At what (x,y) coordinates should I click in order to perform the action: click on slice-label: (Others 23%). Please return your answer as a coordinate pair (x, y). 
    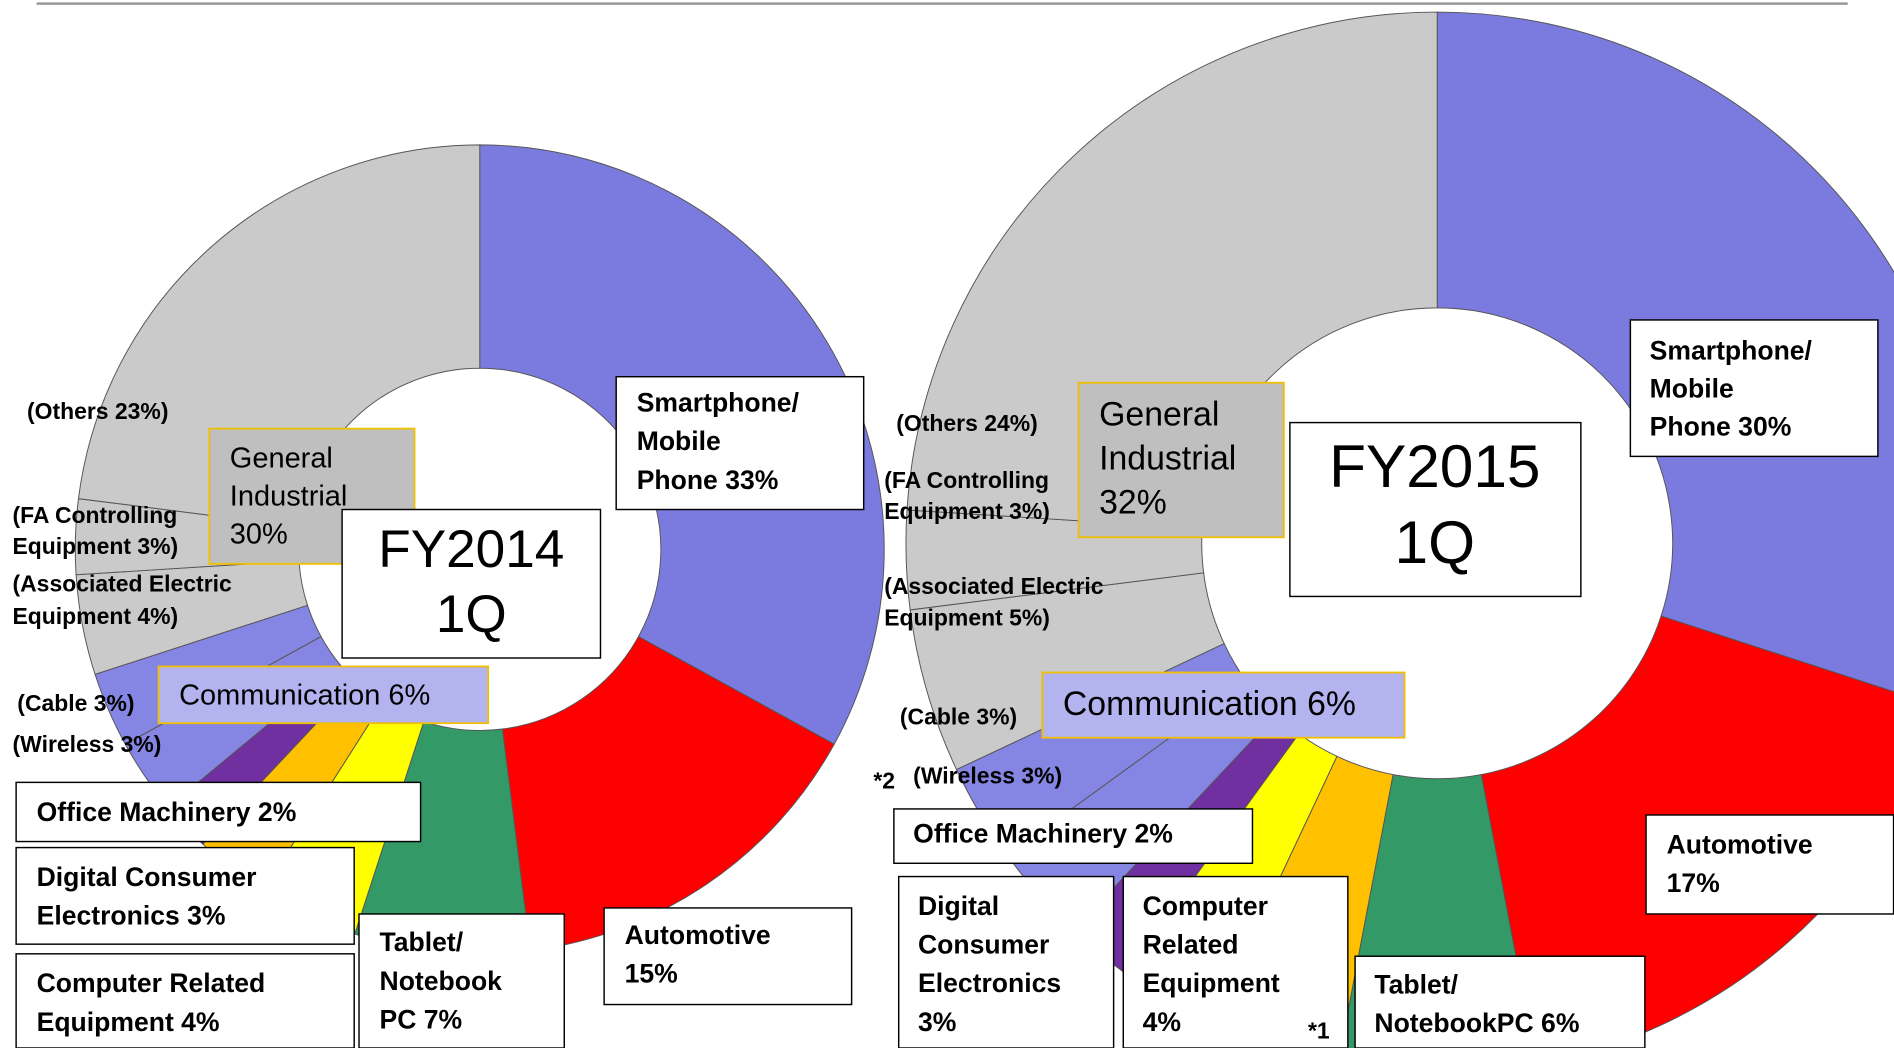
    Looking at the image, I should click on (98, 411).